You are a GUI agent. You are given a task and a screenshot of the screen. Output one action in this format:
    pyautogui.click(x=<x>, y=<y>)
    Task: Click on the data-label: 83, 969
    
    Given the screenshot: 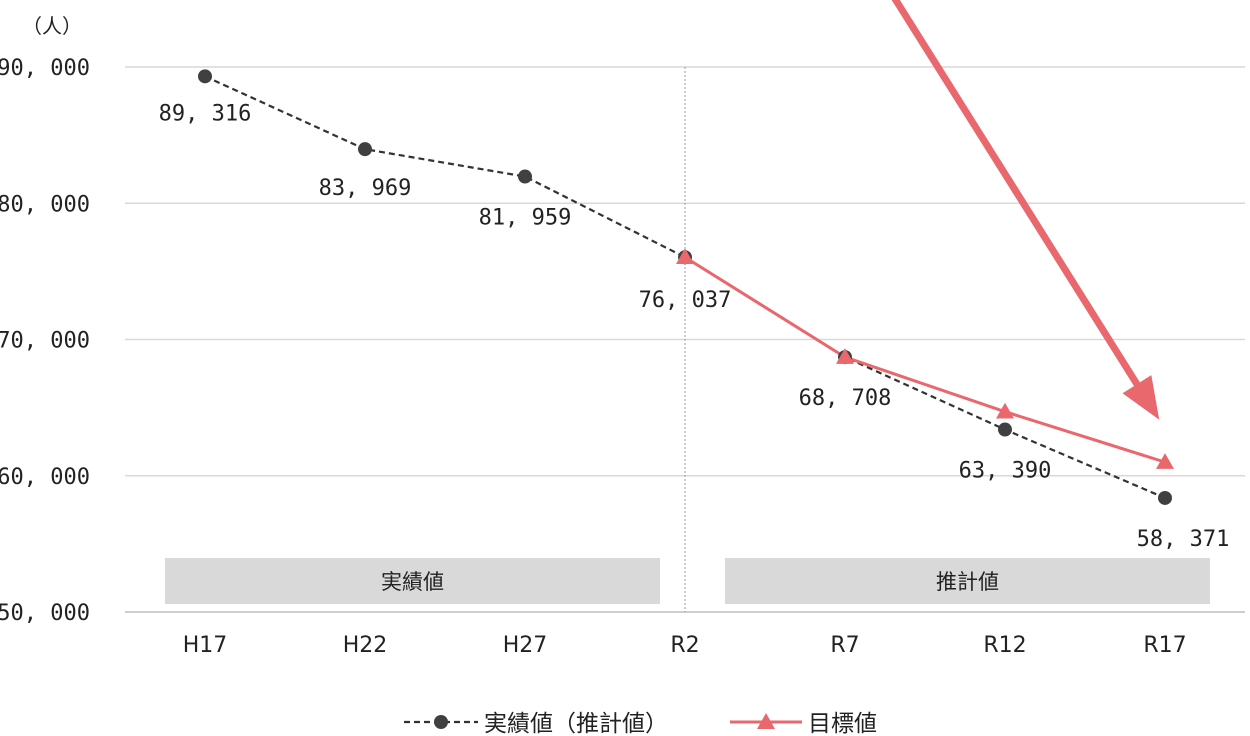 What is the action you would take?
    pyautogui.click(x=365, y=188)
    